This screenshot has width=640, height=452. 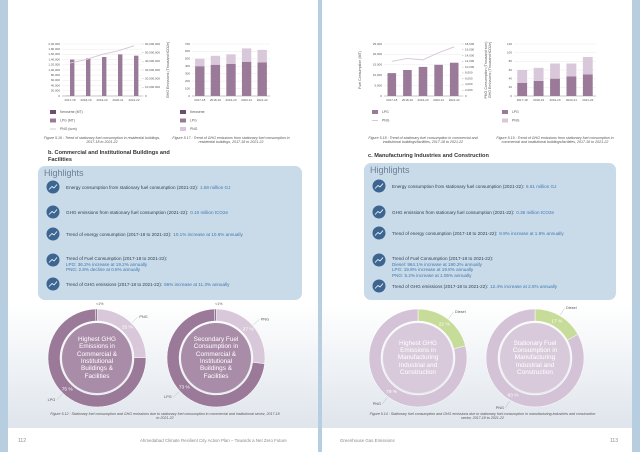 What do you see at coordinates (219, 304) in the screenshot?
I see `segment-label: <1%` at bounding box center [219, 304].